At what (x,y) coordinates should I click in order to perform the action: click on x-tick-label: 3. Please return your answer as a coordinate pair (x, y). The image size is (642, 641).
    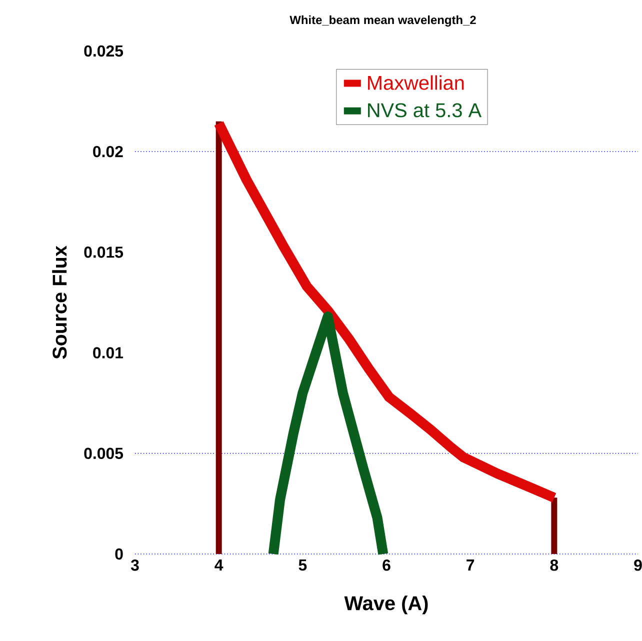
    Looking at the image, I should click on (134, 565).